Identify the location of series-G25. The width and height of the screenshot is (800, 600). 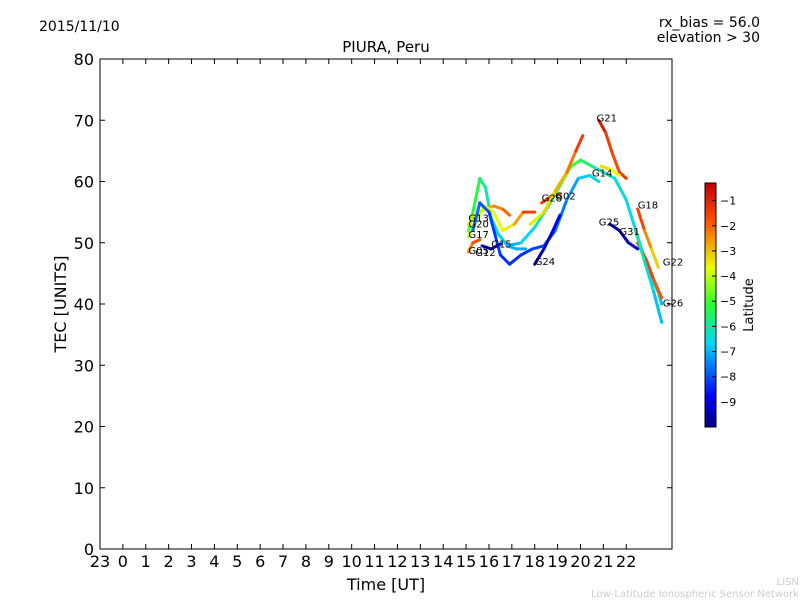
(610, 170).